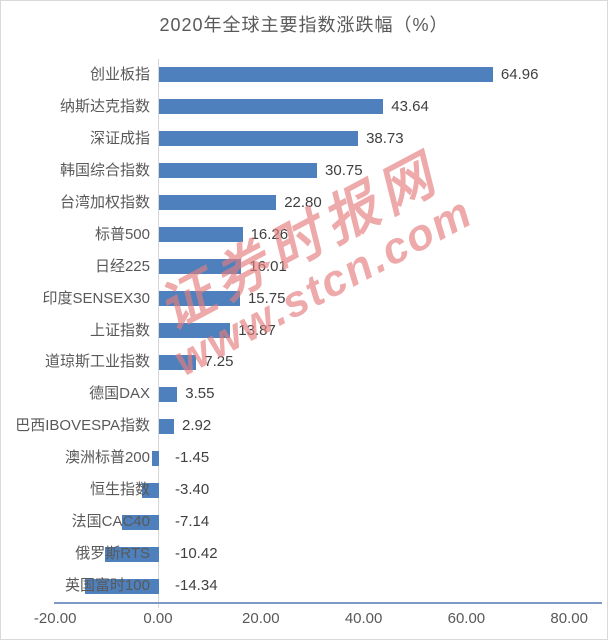 The image size is (608, 640). Describe the element at coordinates (385, 138) in the screenshot. I see `value-label: 38.73` at that location.